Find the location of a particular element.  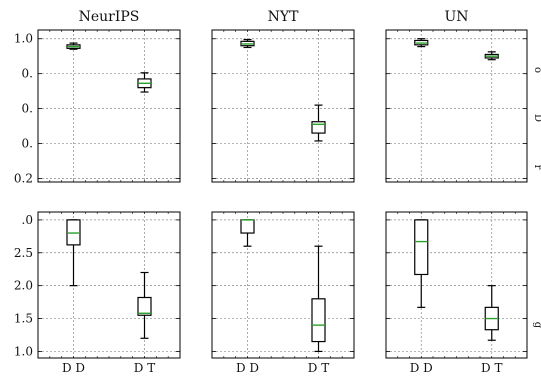

right-axis-label: g is located at coordinates (536, 325).